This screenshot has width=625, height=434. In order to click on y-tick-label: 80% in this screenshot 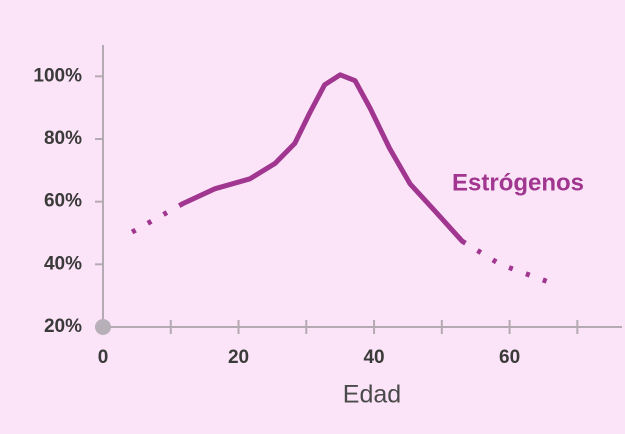, I will do `click(63, 138)`.